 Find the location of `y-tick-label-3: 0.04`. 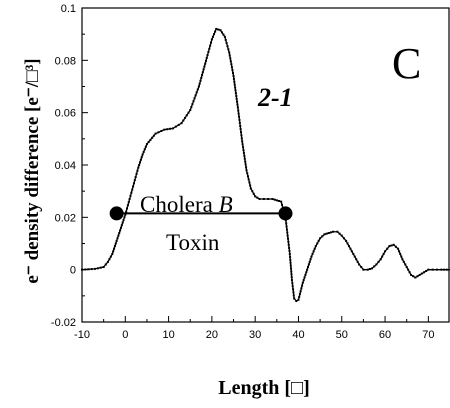

y-tick-label-3: 0.04 is located at coordinates (65, 166).